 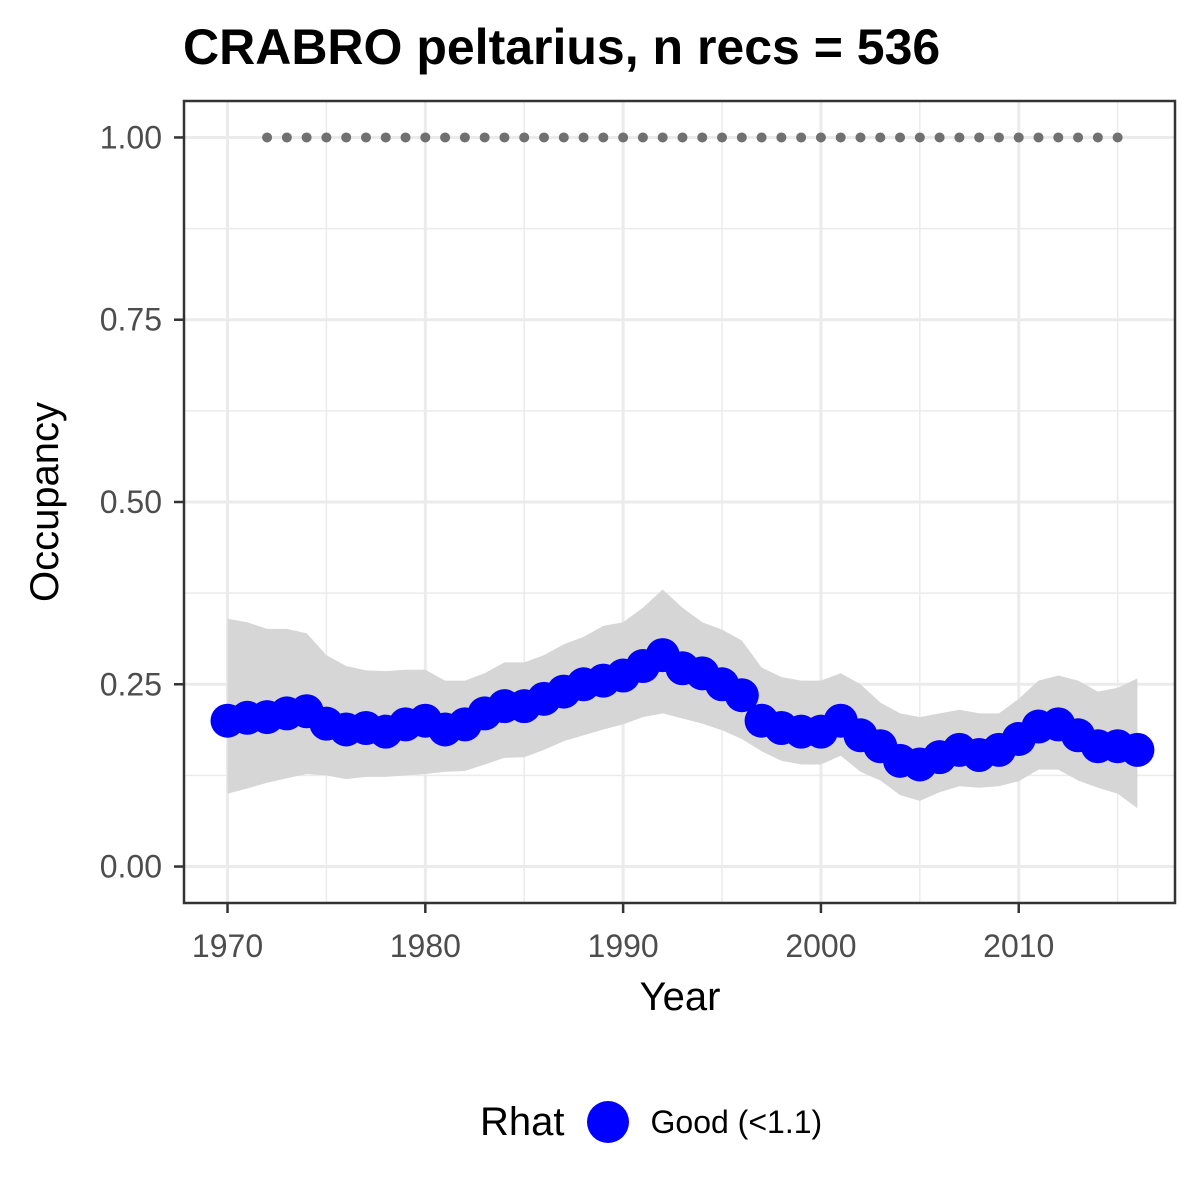 What do you see at coordinates (1018, 946) in the screenshot?
I see `x-tick-label: 2010` at bounding box center [1018, 946].